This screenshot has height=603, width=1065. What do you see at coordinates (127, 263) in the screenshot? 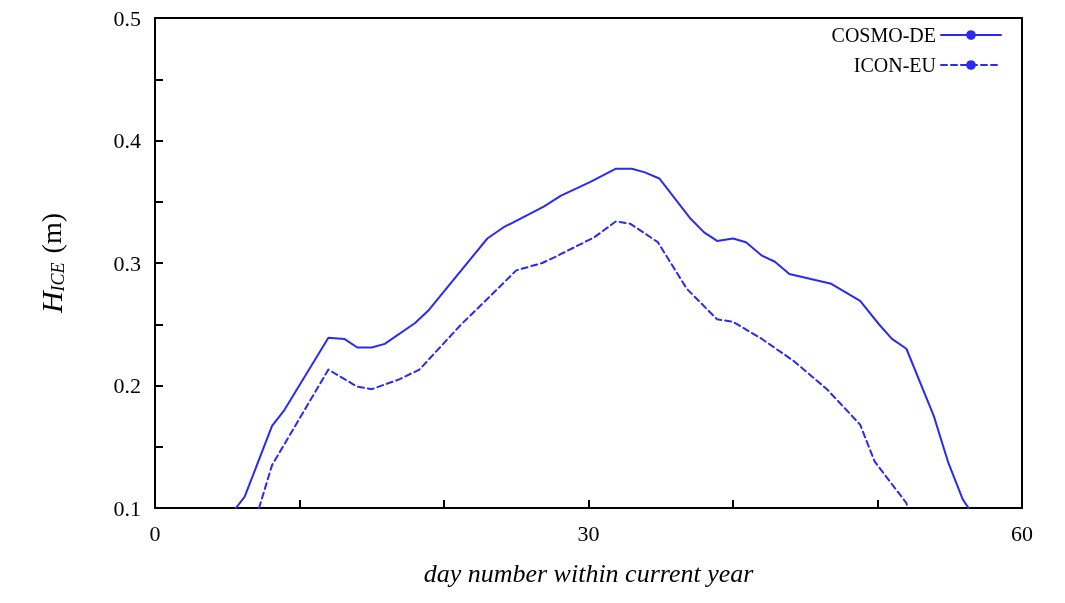
I see `y-tick-label: 0.3` at bounding box center [127, 263].